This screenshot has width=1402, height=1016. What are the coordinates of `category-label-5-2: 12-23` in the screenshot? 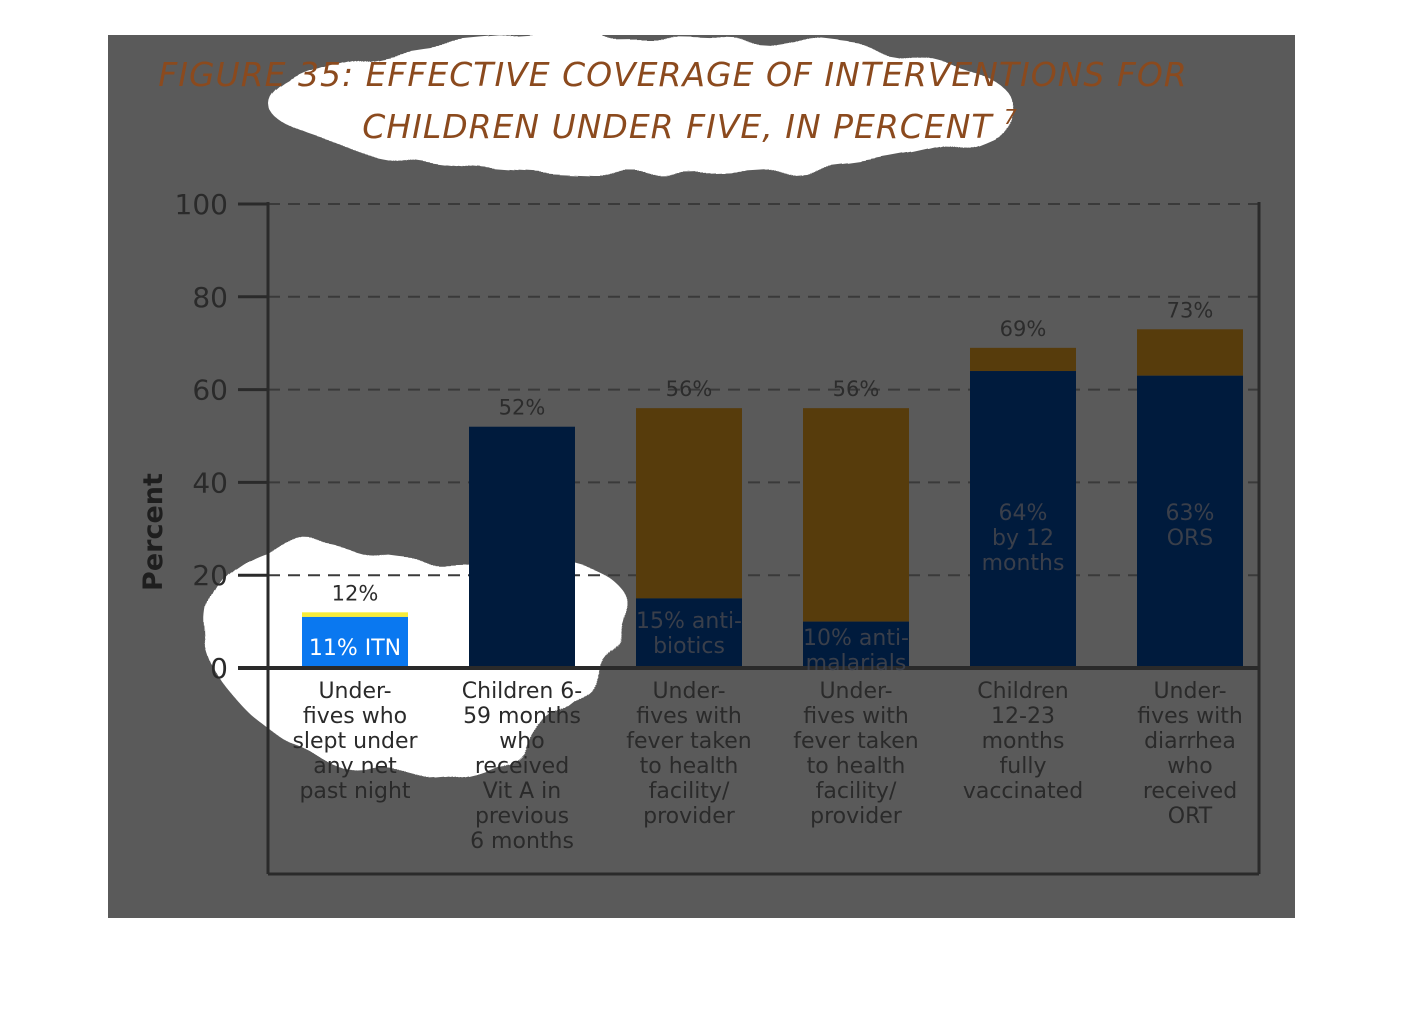 It's located at (1023, 716).